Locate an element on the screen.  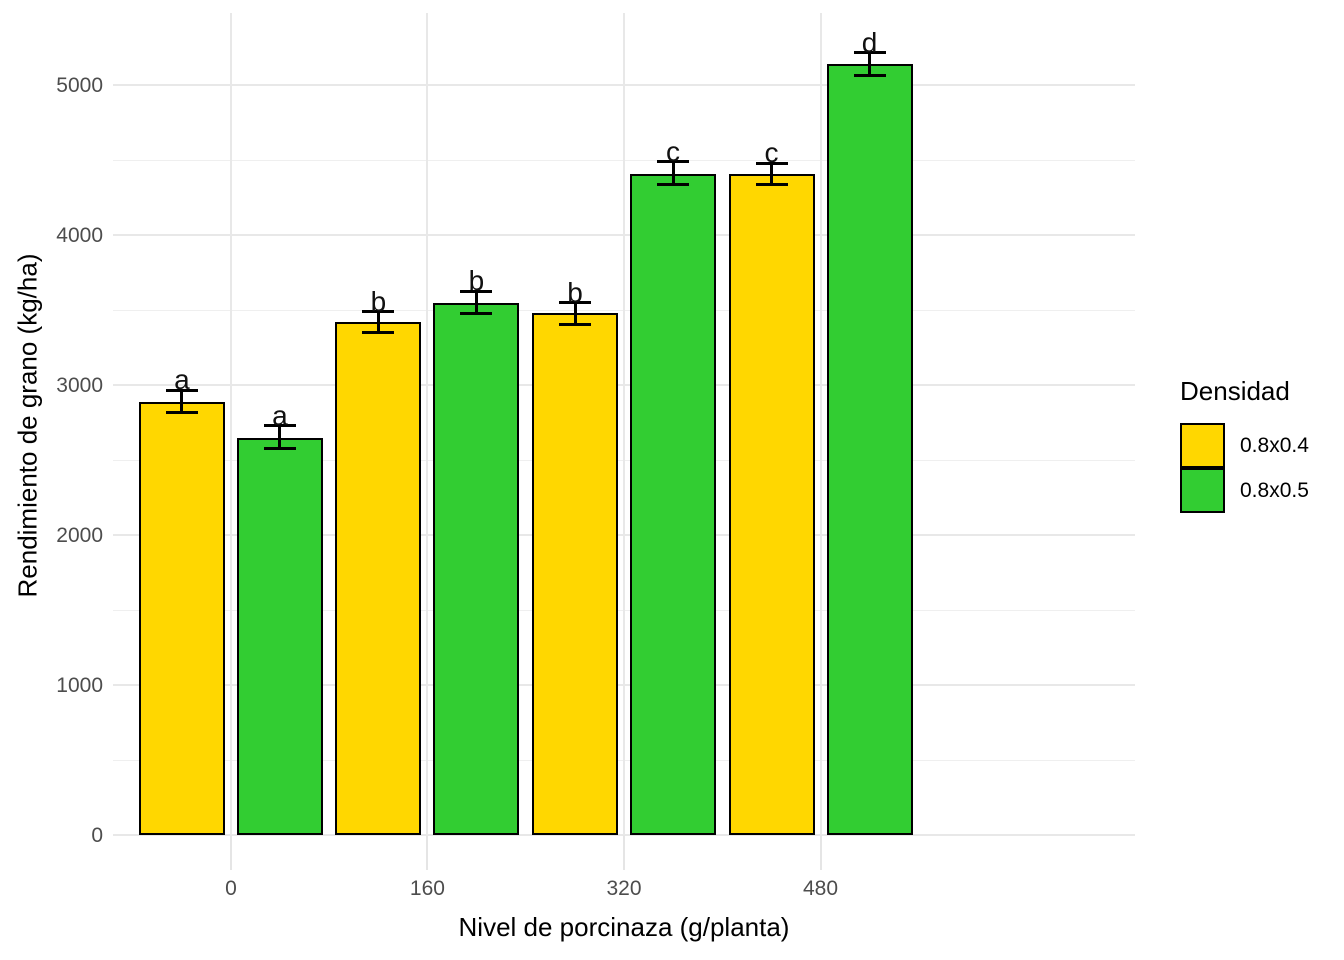
legend-swatch-density-0.8x0.4 is located at coordinates (1202, 445).